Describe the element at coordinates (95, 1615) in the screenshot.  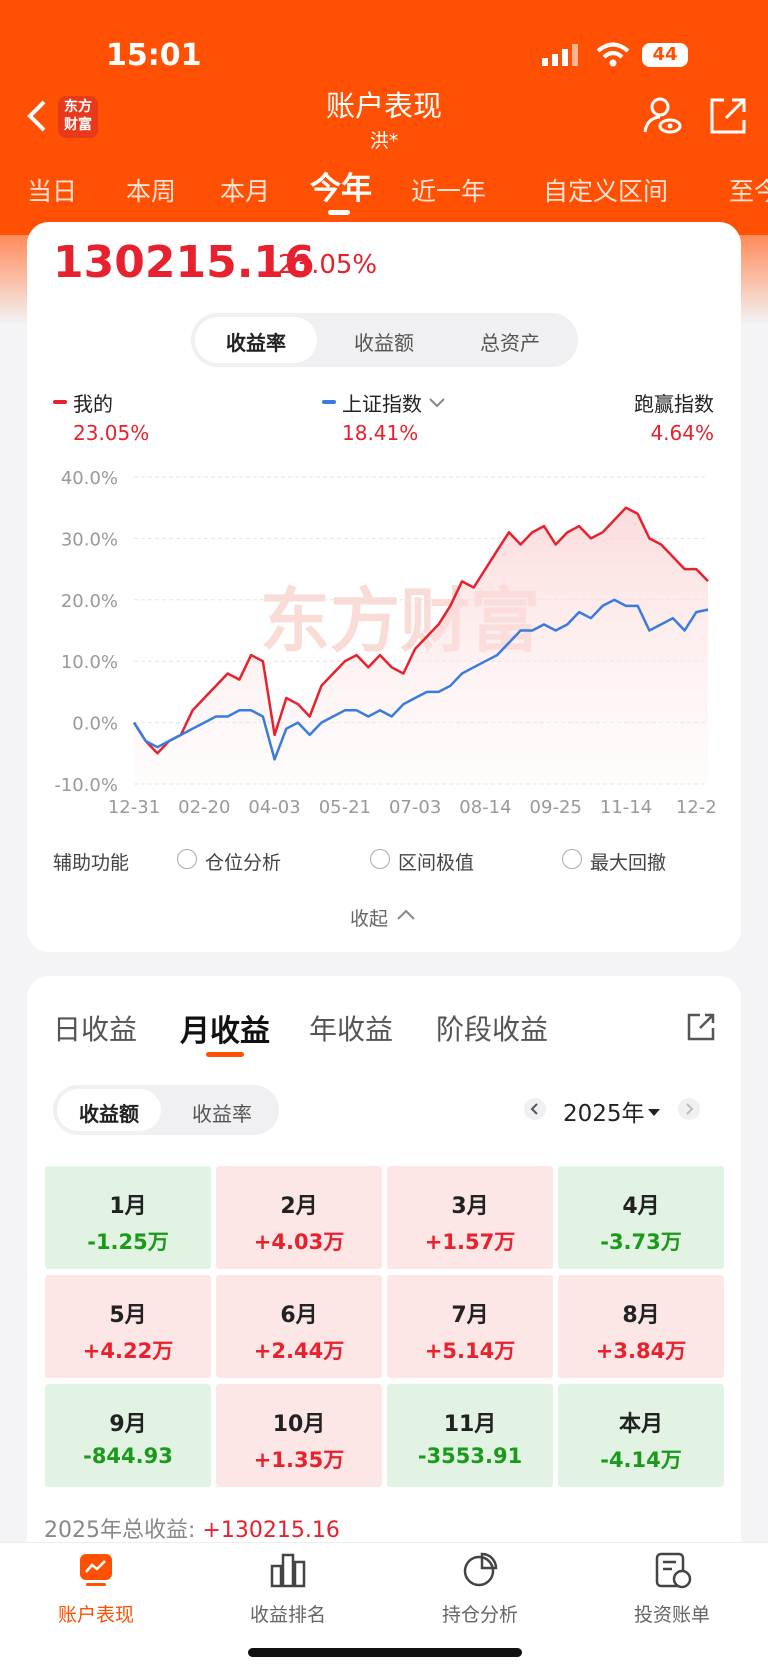
I see `nav-label: 账户表现` at that location.